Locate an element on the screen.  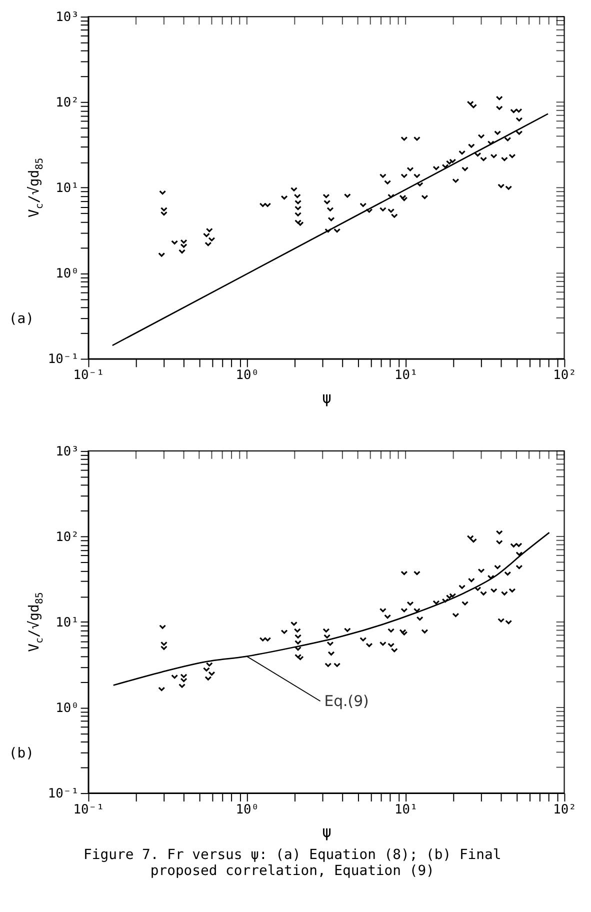
text: (a) is located at coordinates (21, 319).